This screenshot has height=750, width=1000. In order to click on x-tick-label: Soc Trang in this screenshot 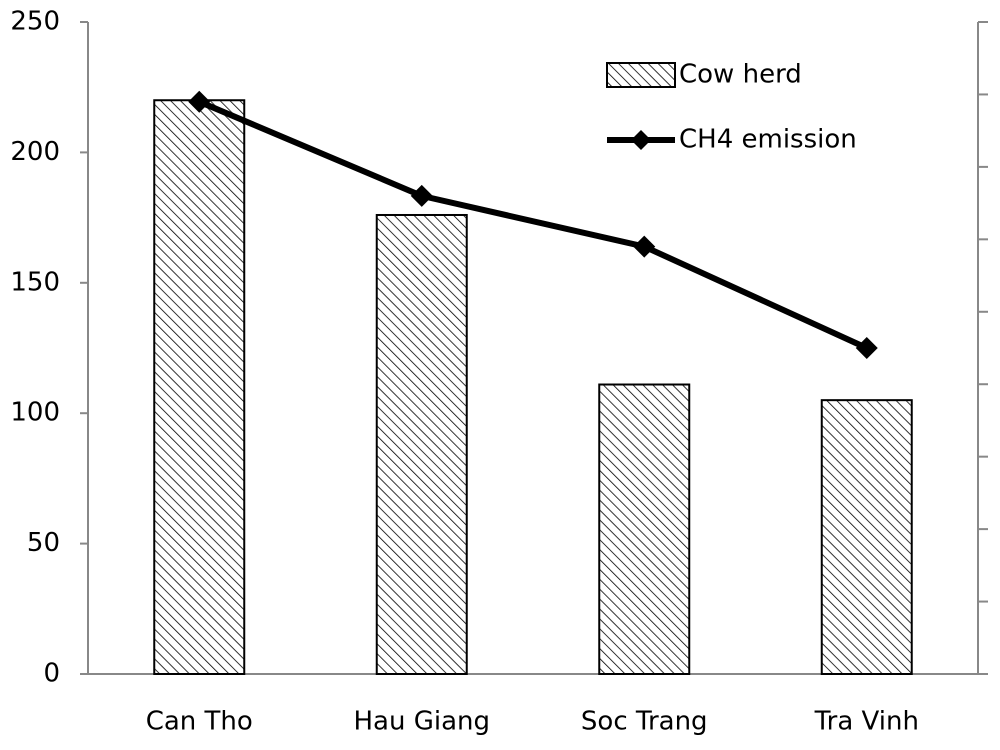, I will do `click(644, 722)`.